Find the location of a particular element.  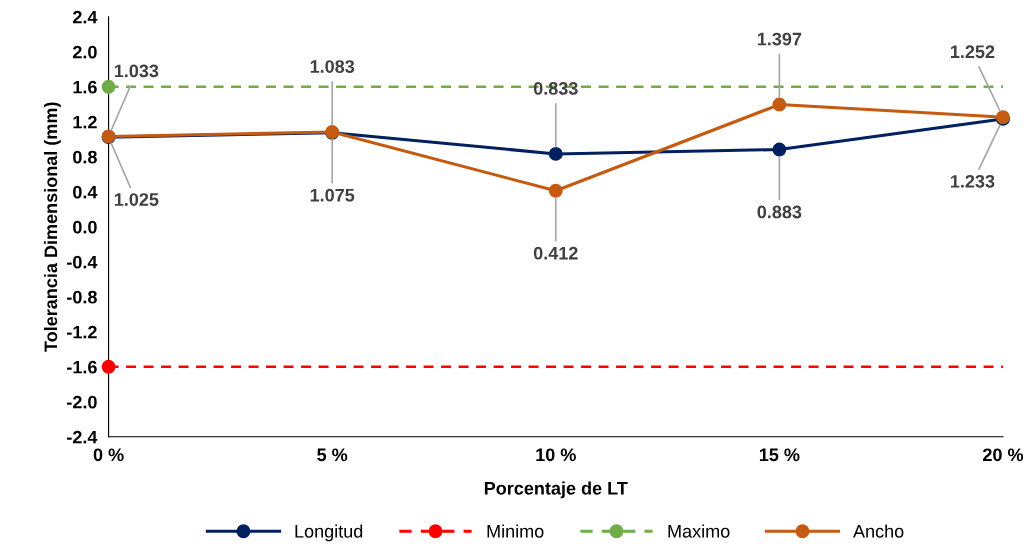

x-tick-label: 15 % is located at coordinates (779, 455).